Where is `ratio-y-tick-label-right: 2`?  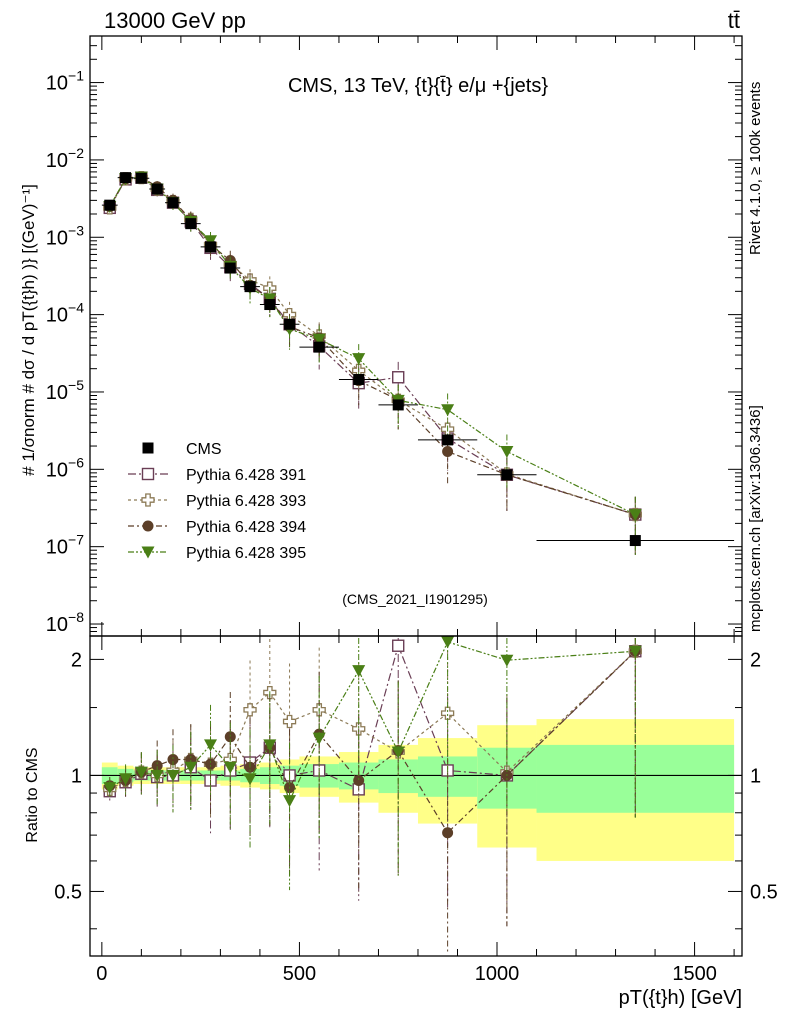 ratio-y-tick-label-right: 2 is located at coordinates (755, 660).